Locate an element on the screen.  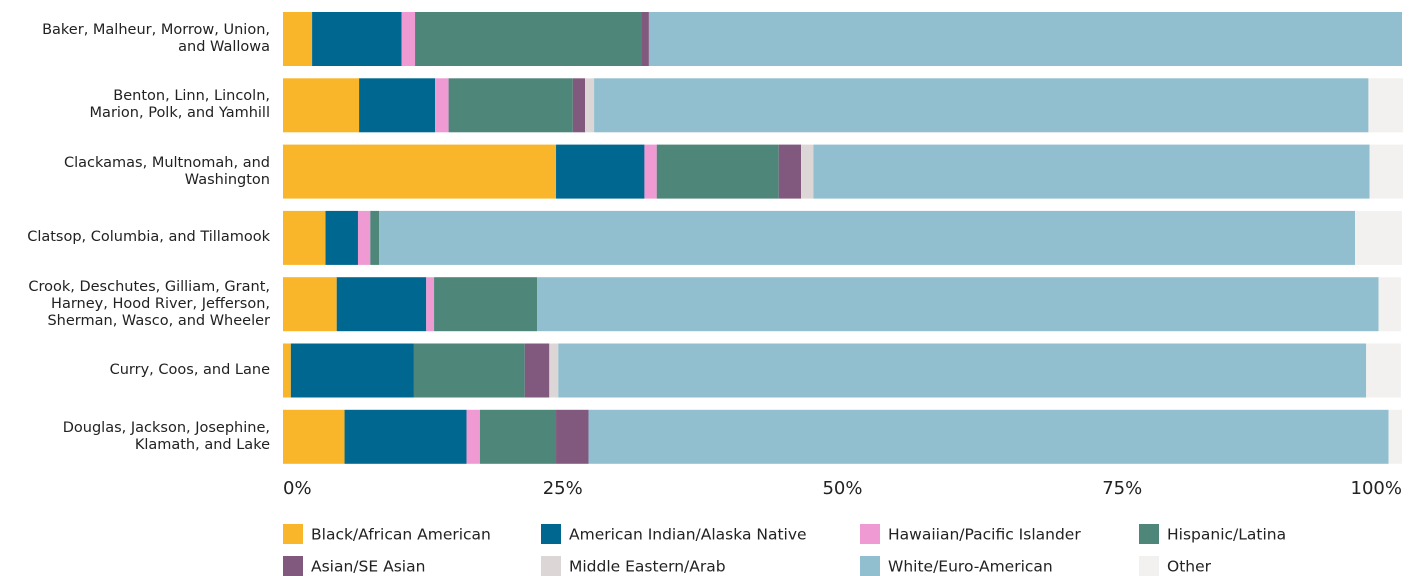
x-tick-label: 100% is located at coordinates (1376, 488).